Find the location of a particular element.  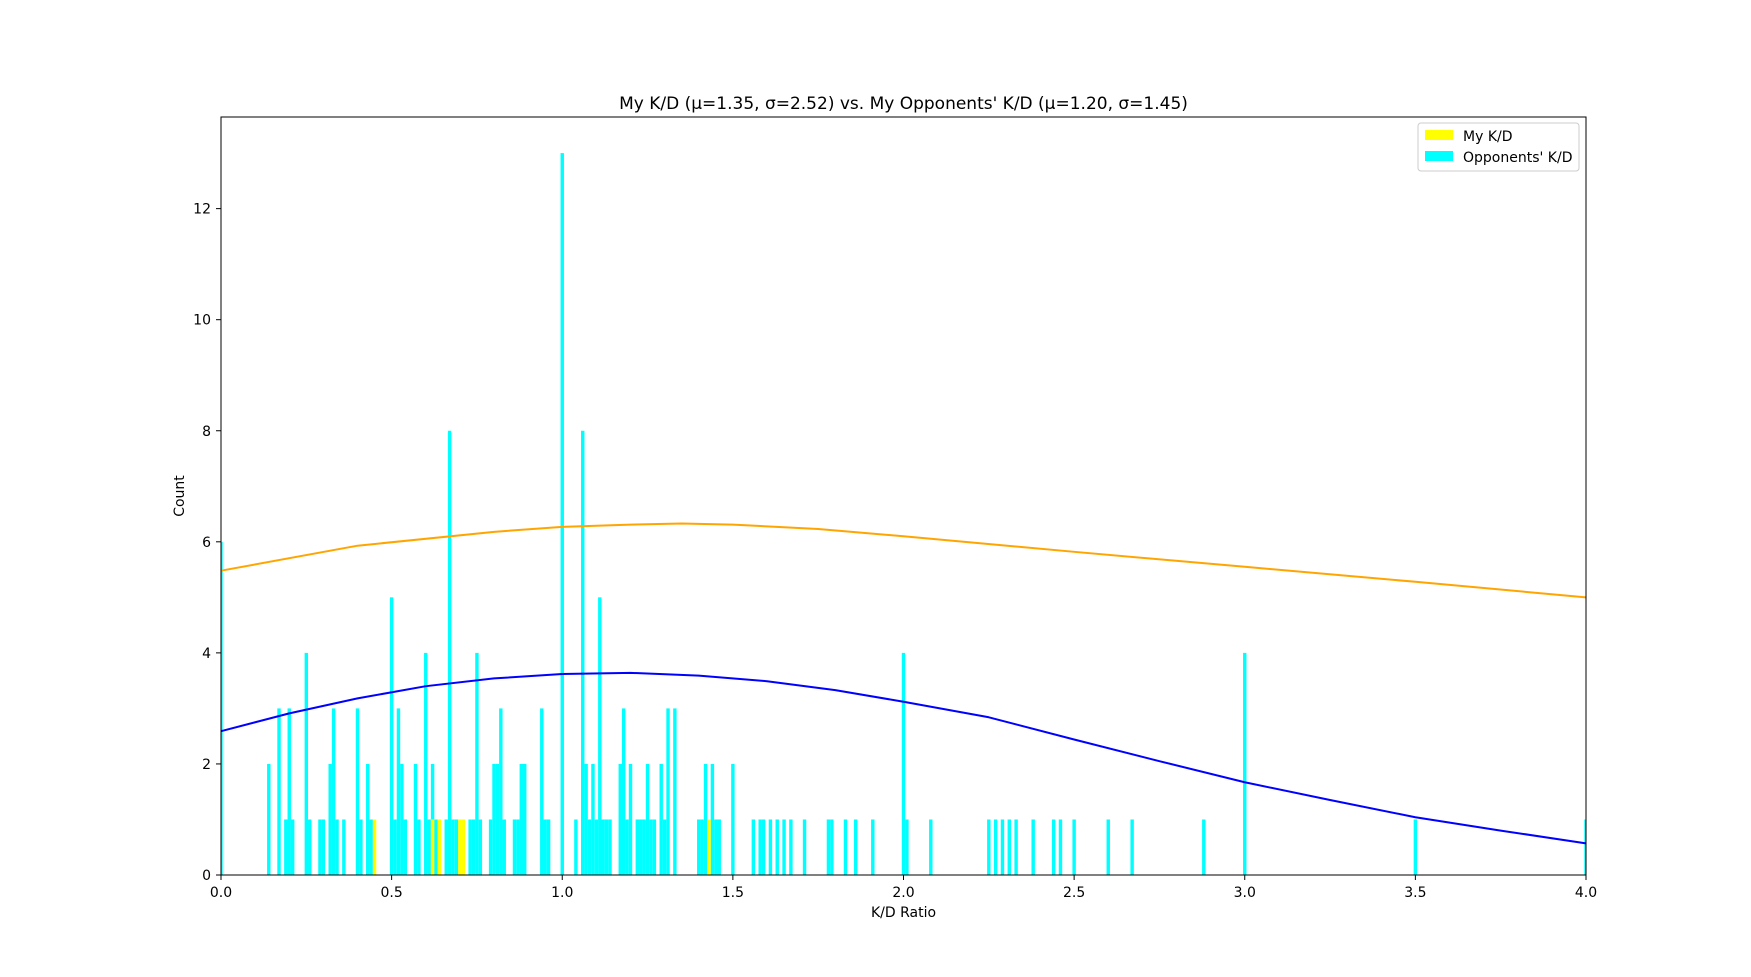

y-tick-label: 10 is located at coordinates (202, 321).